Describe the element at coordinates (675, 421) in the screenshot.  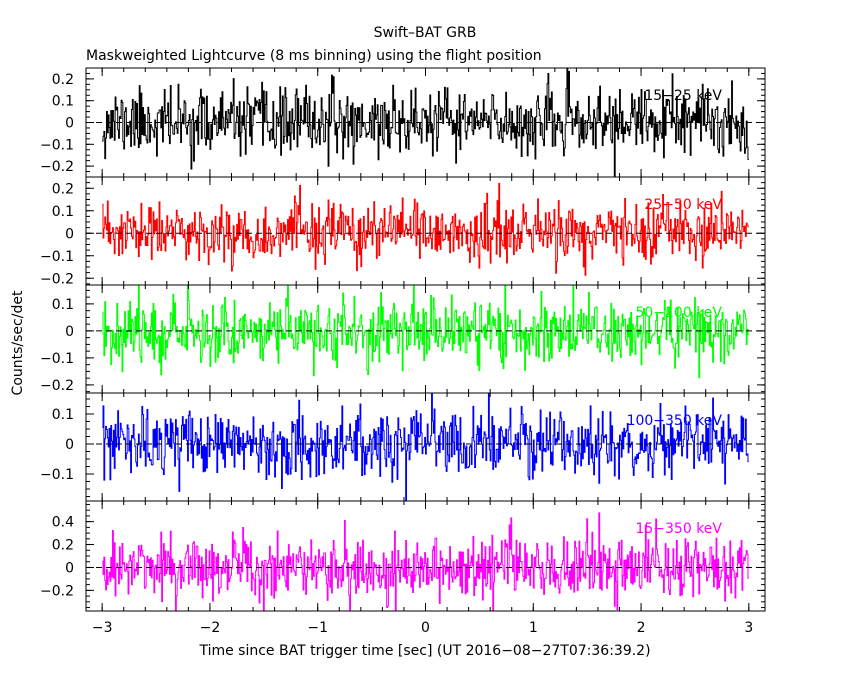
I see `band-label-4: 100−350 keV` at that location.